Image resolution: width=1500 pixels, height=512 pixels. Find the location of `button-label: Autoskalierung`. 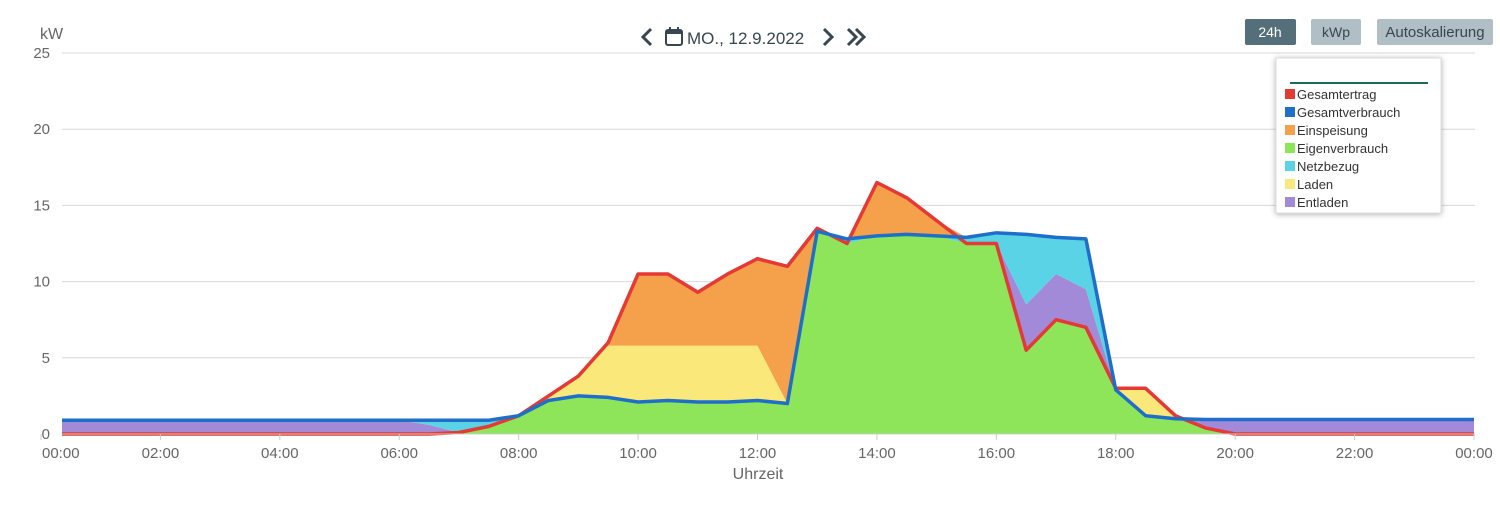

button-label: Autoskalierung is located at coordinates (1434, 32).